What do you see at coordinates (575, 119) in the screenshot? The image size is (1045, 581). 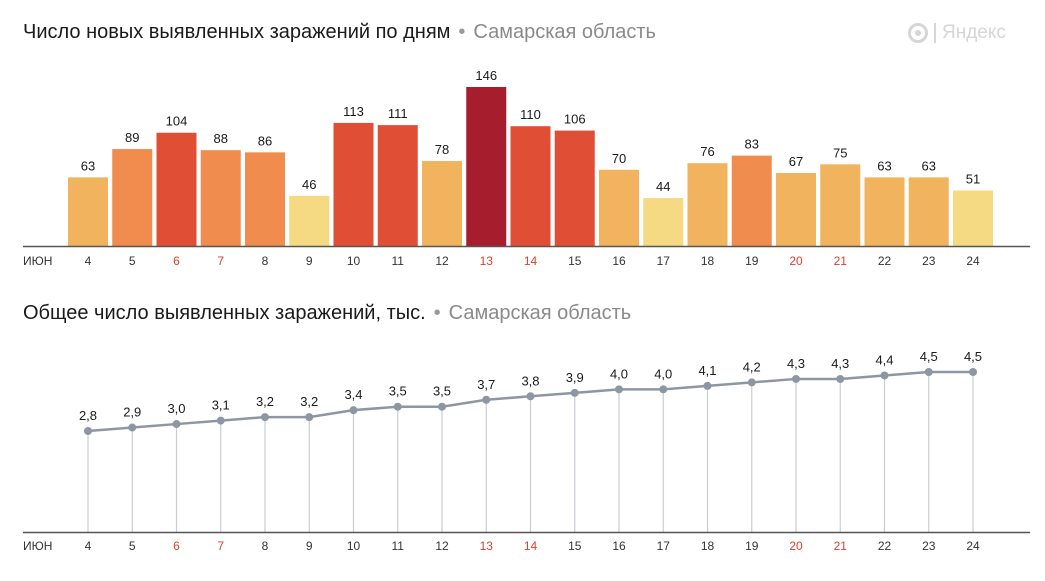 I see `bar-value-label: 106` at bounding box center [575, 119].